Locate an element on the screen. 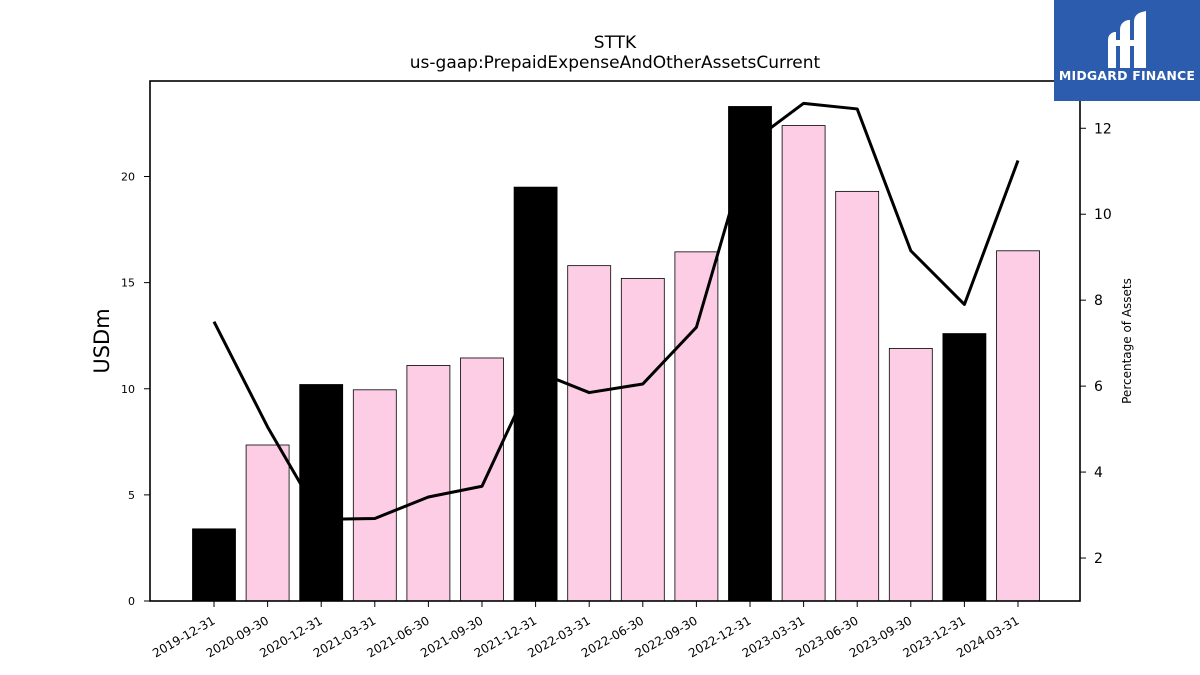 The height and width of the screenshot is (675, 1200). y2-tick-label: 6 is located at coordinates (1098, 387).